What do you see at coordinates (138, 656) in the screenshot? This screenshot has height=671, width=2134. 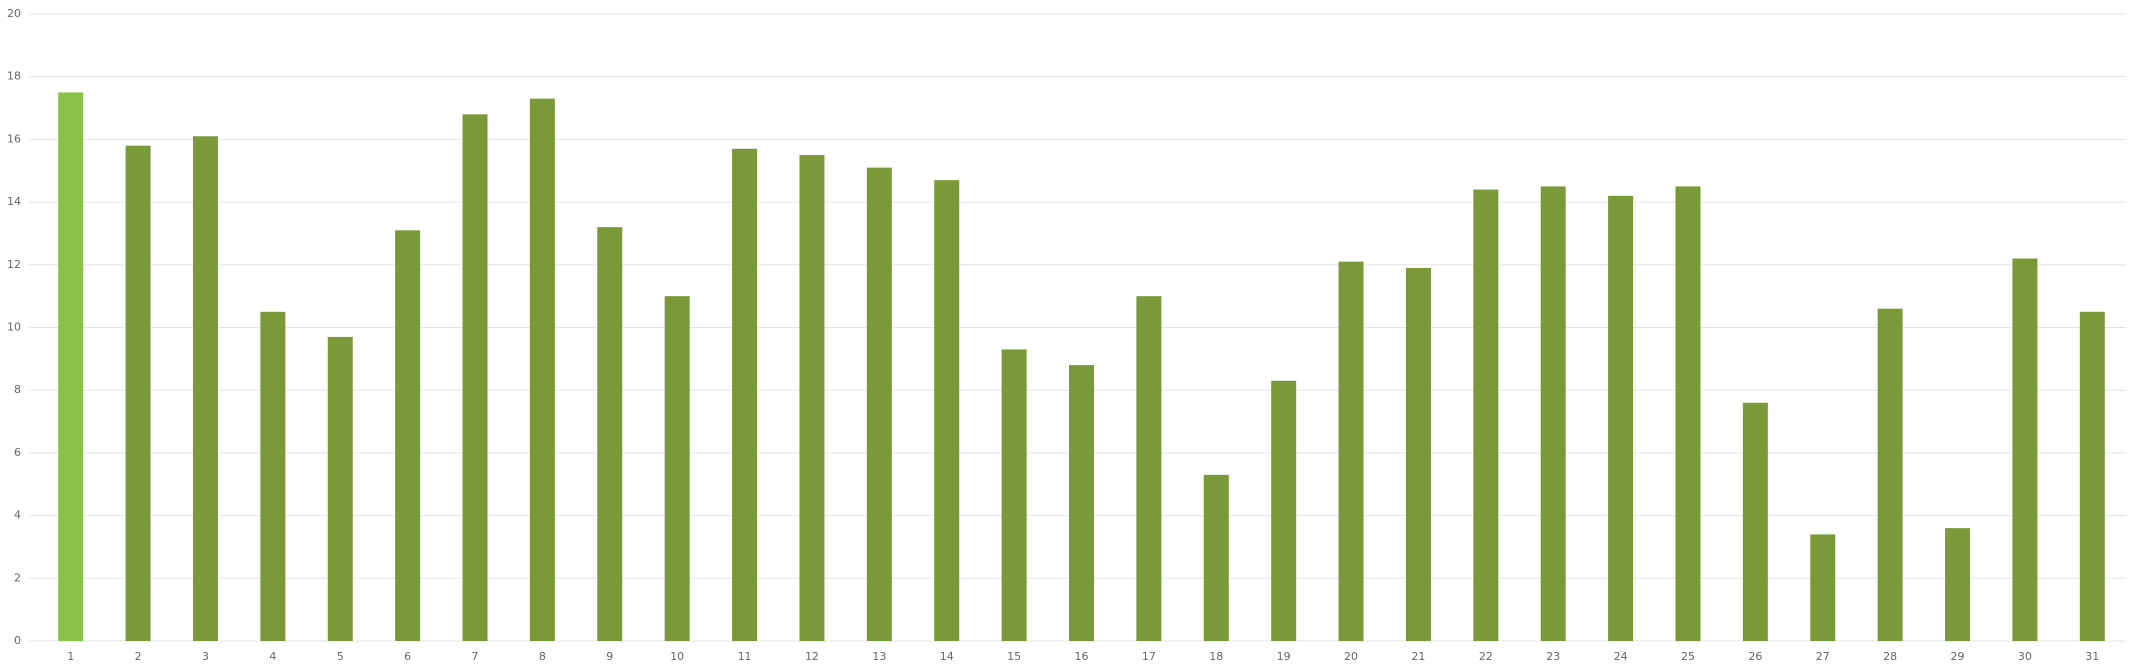 I see `x-tick-label: 2` at bounding box center [138, 656].